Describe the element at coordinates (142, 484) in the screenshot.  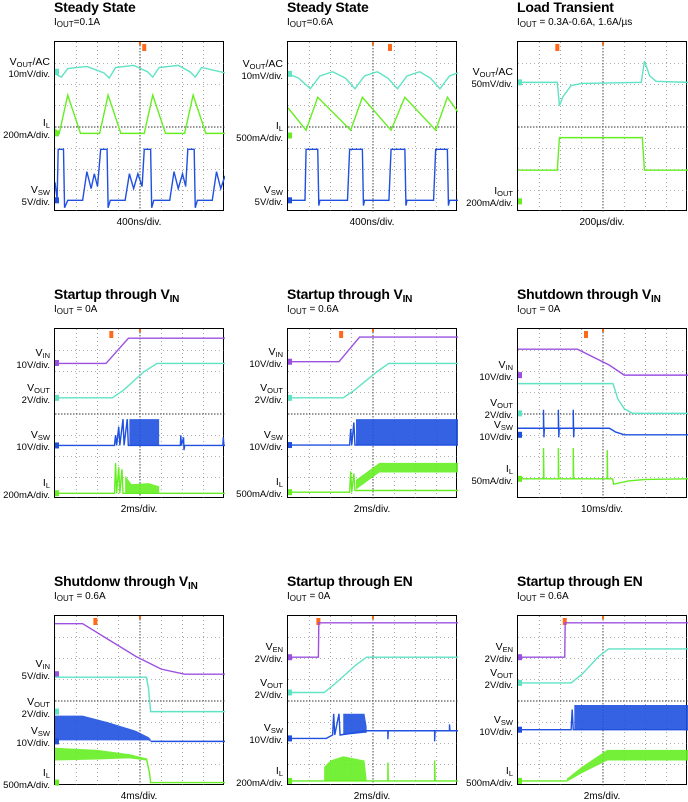
I see `trace-band-l` at that location.